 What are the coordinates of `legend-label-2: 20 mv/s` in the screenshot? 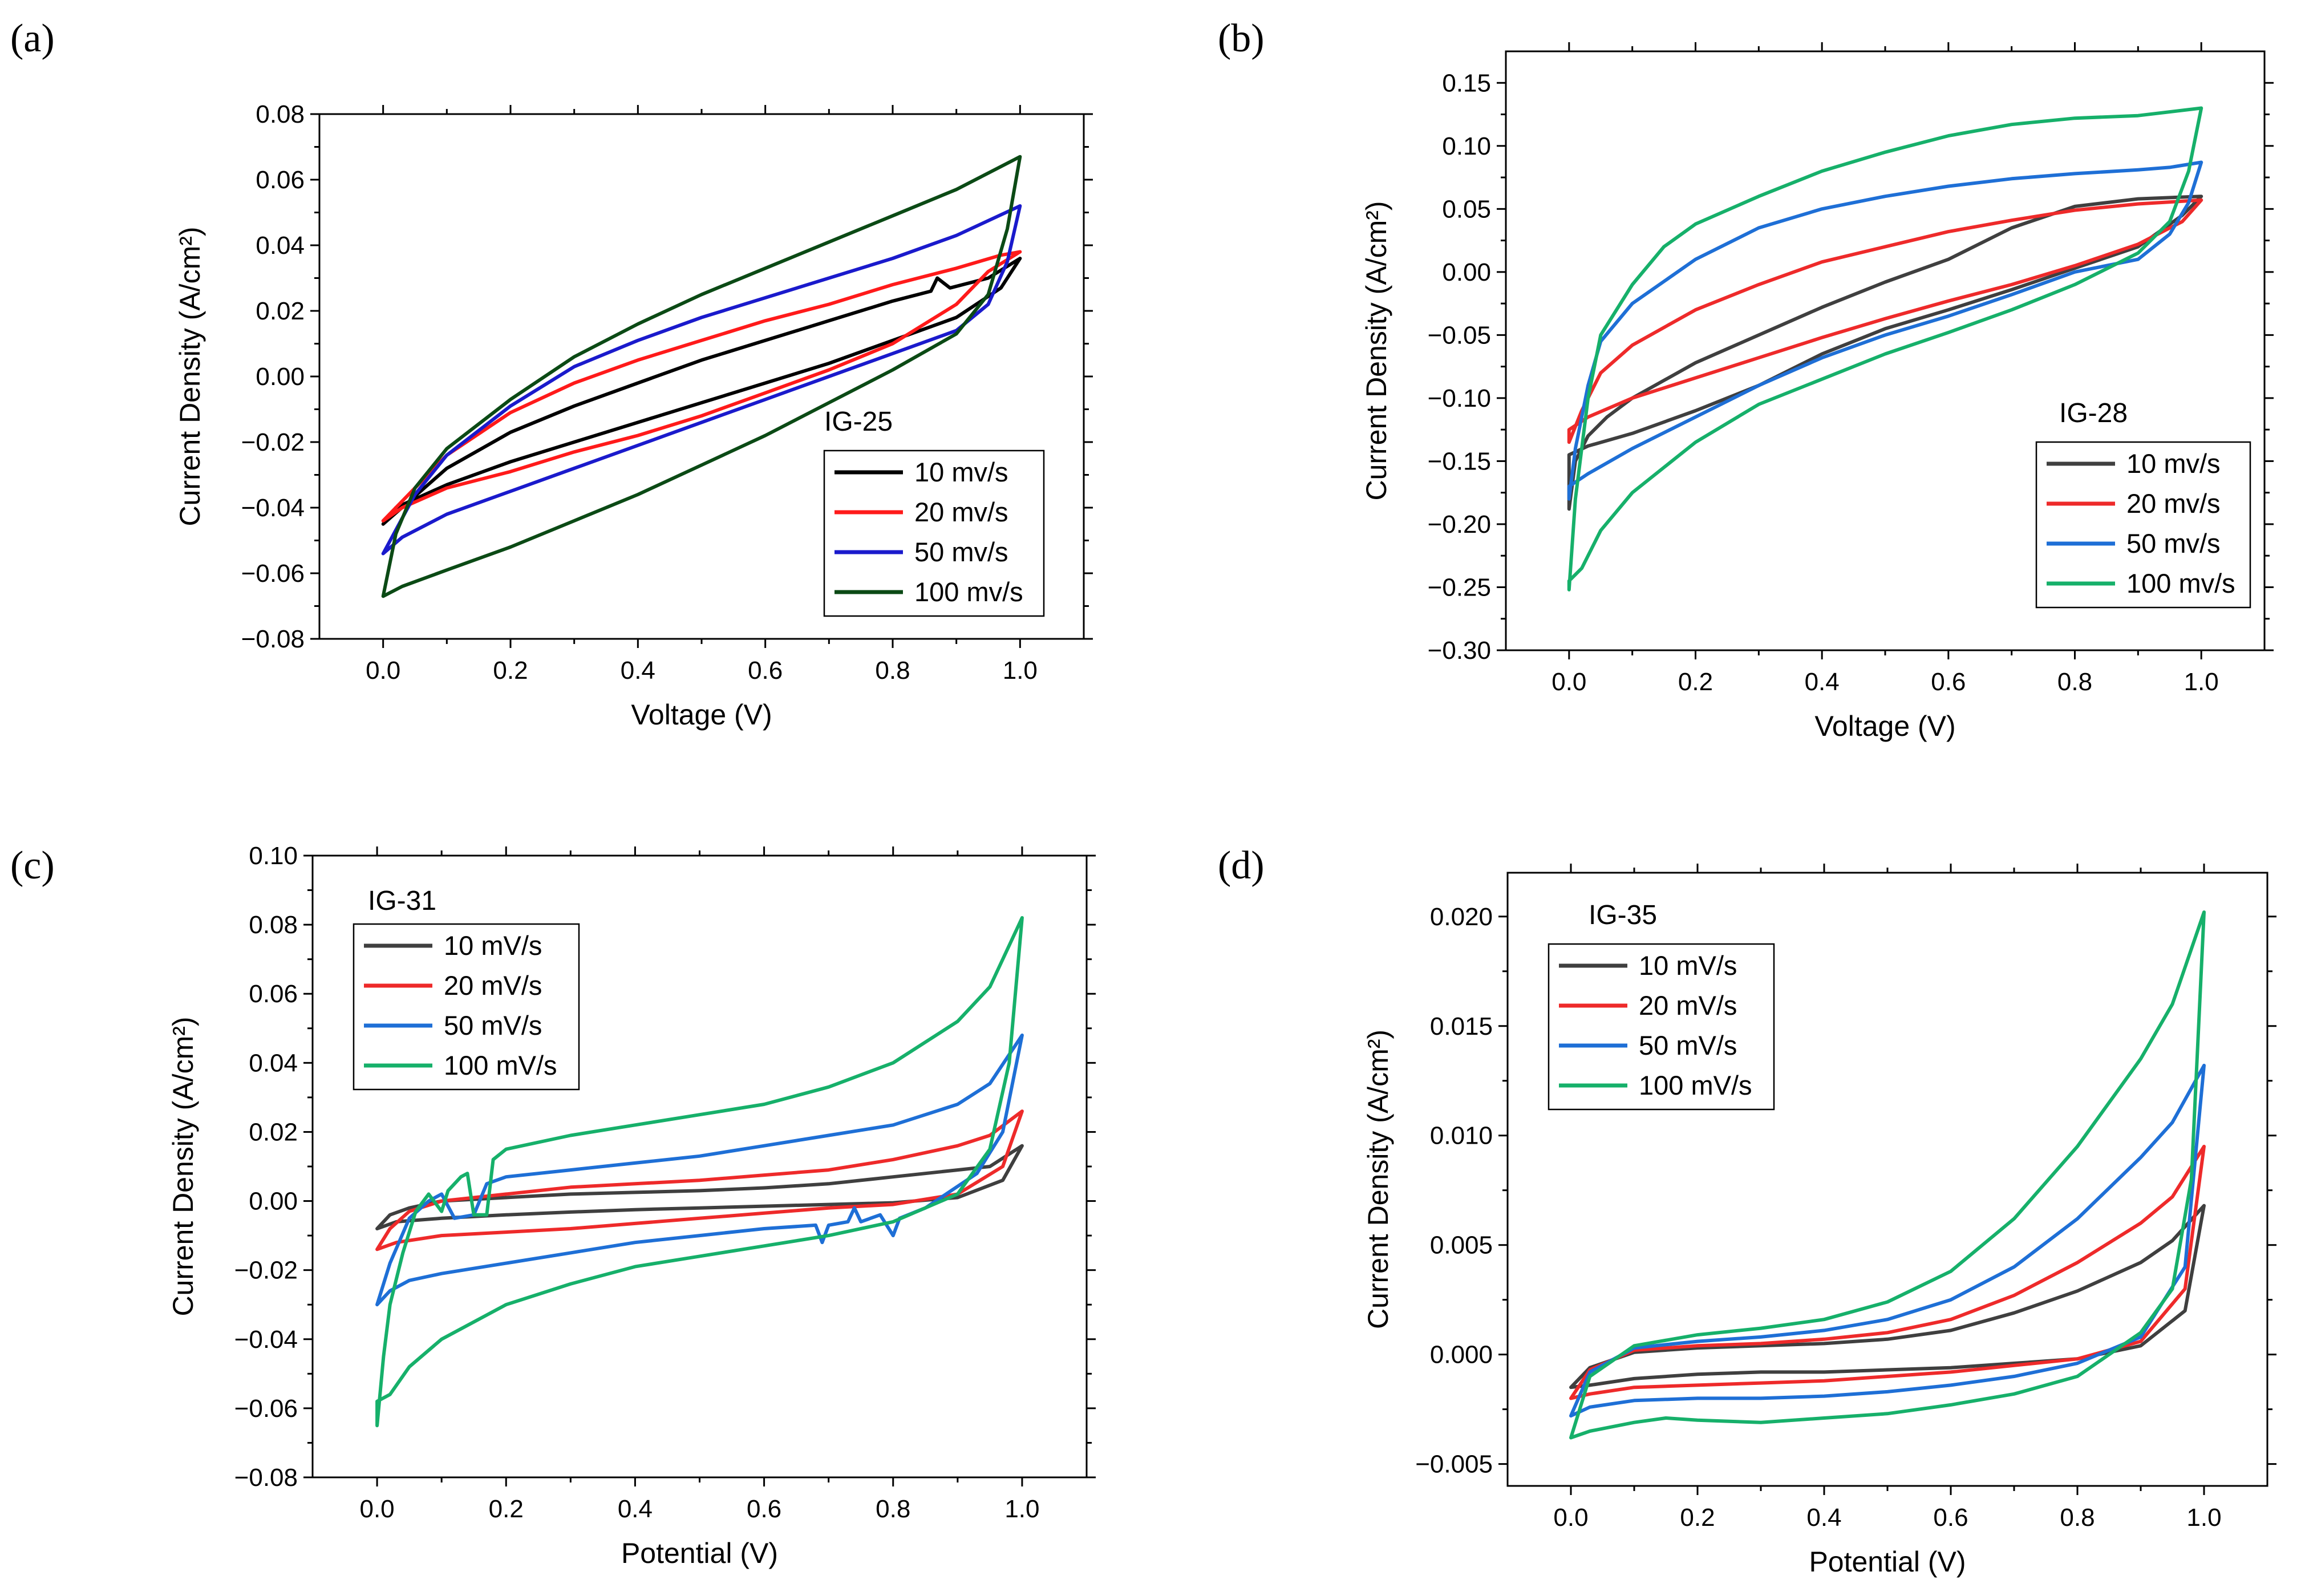 It's located at (2173, 504).